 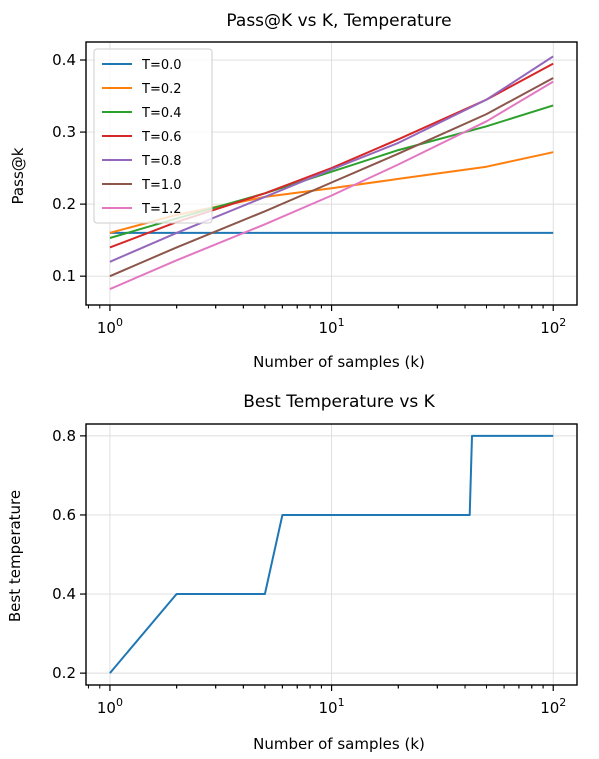 What do you see at coordinates (18, 175) in the screenshot?
I see `y-axis-label: Pass@k` at bounding box center [18, 175].